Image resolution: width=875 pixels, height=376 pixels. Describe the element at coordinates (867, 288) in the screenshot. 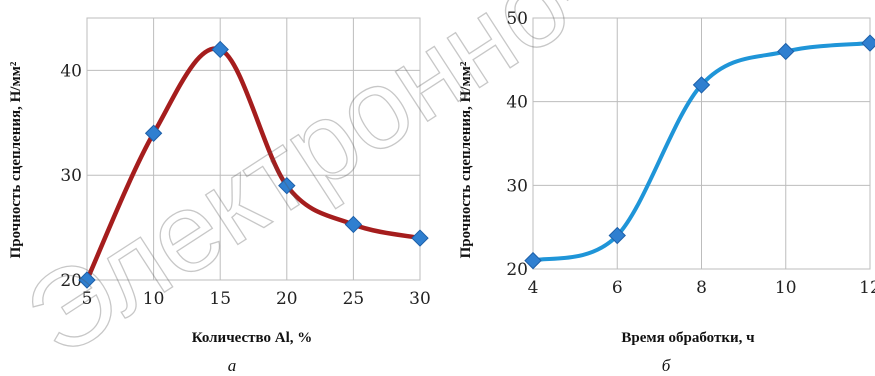

I see `chart-b-xtick-label: 12` at that location.